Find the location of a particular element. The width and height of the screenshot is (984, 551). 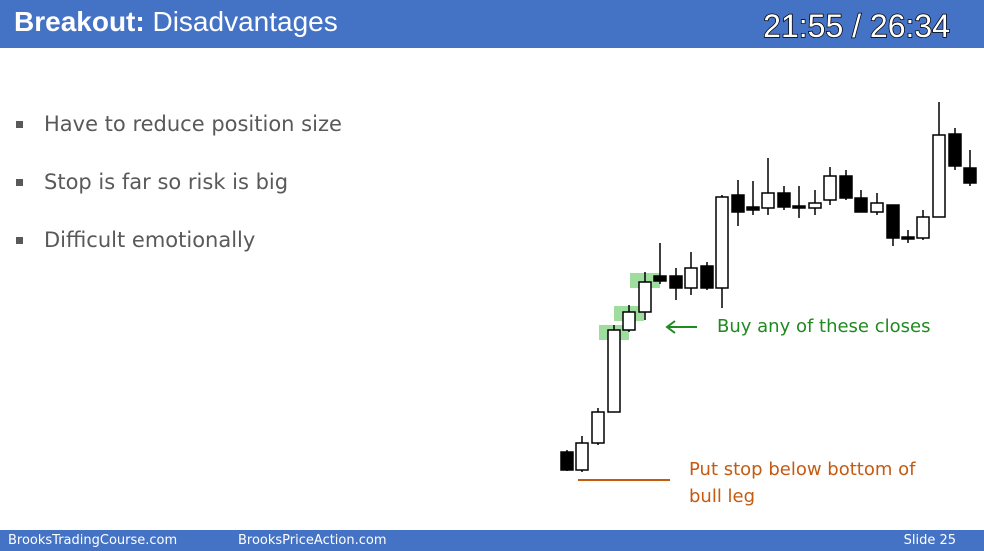

title-bold: Breakout: is located at coordinates (79, 21).